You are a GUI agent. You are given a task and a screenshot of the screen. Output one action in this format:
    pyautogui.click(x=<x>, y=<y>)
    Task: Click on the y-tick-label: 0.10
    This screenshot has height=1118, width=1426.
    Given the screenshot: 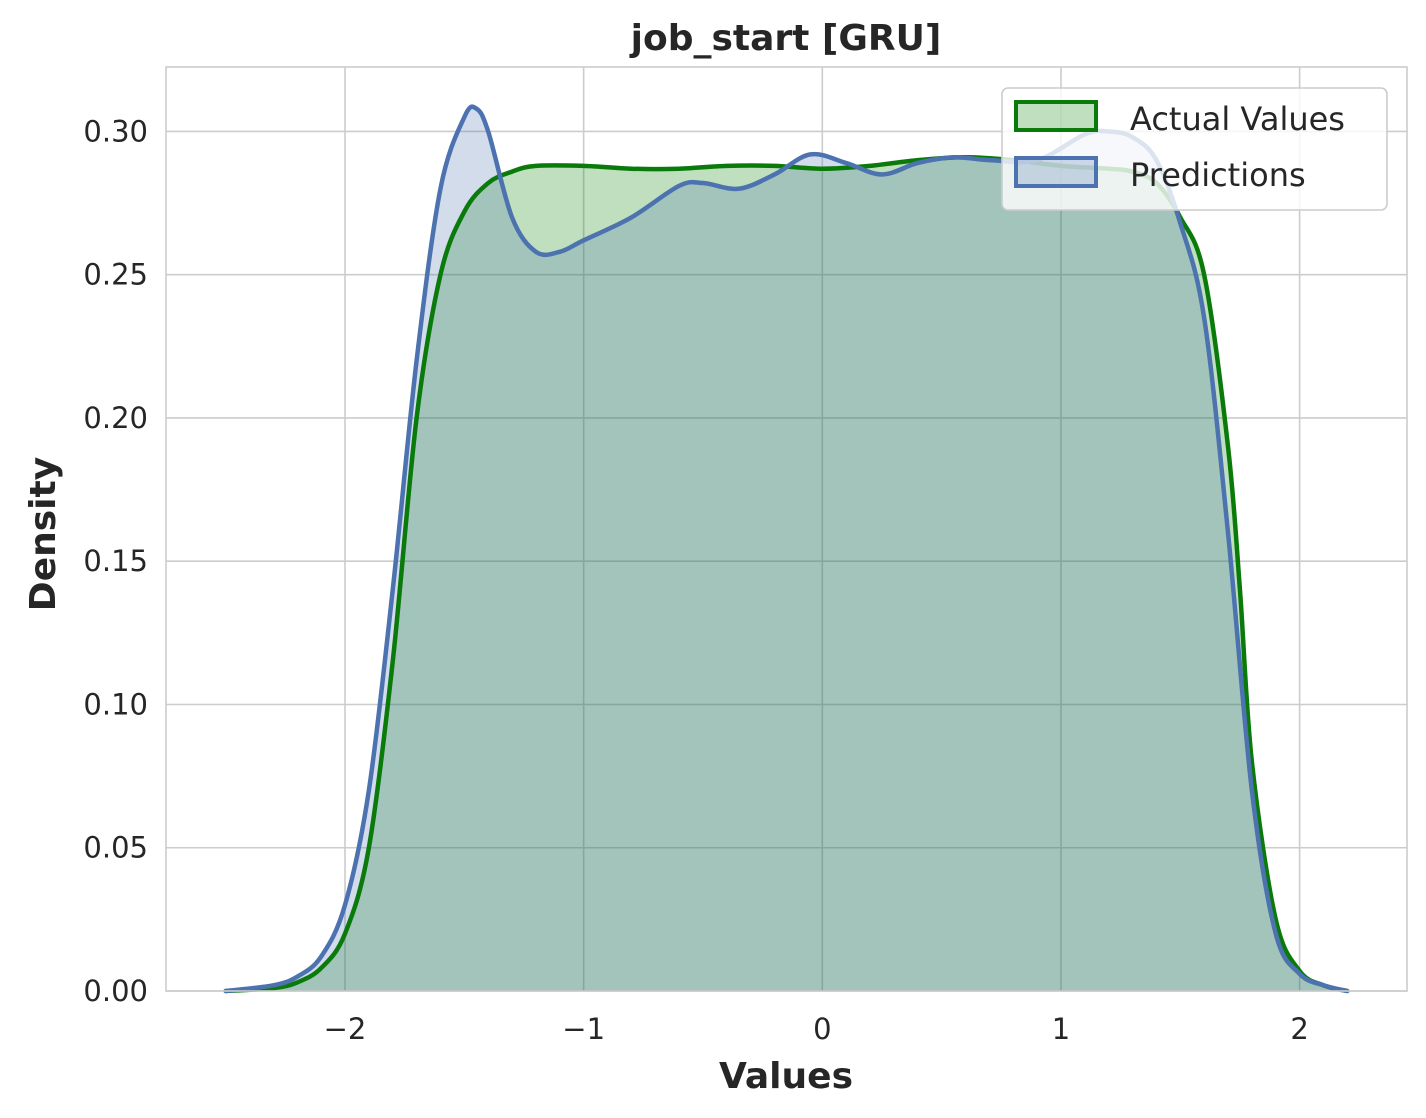 What is the action you would take?
    pyautogui.click(x=115, y=704)
    